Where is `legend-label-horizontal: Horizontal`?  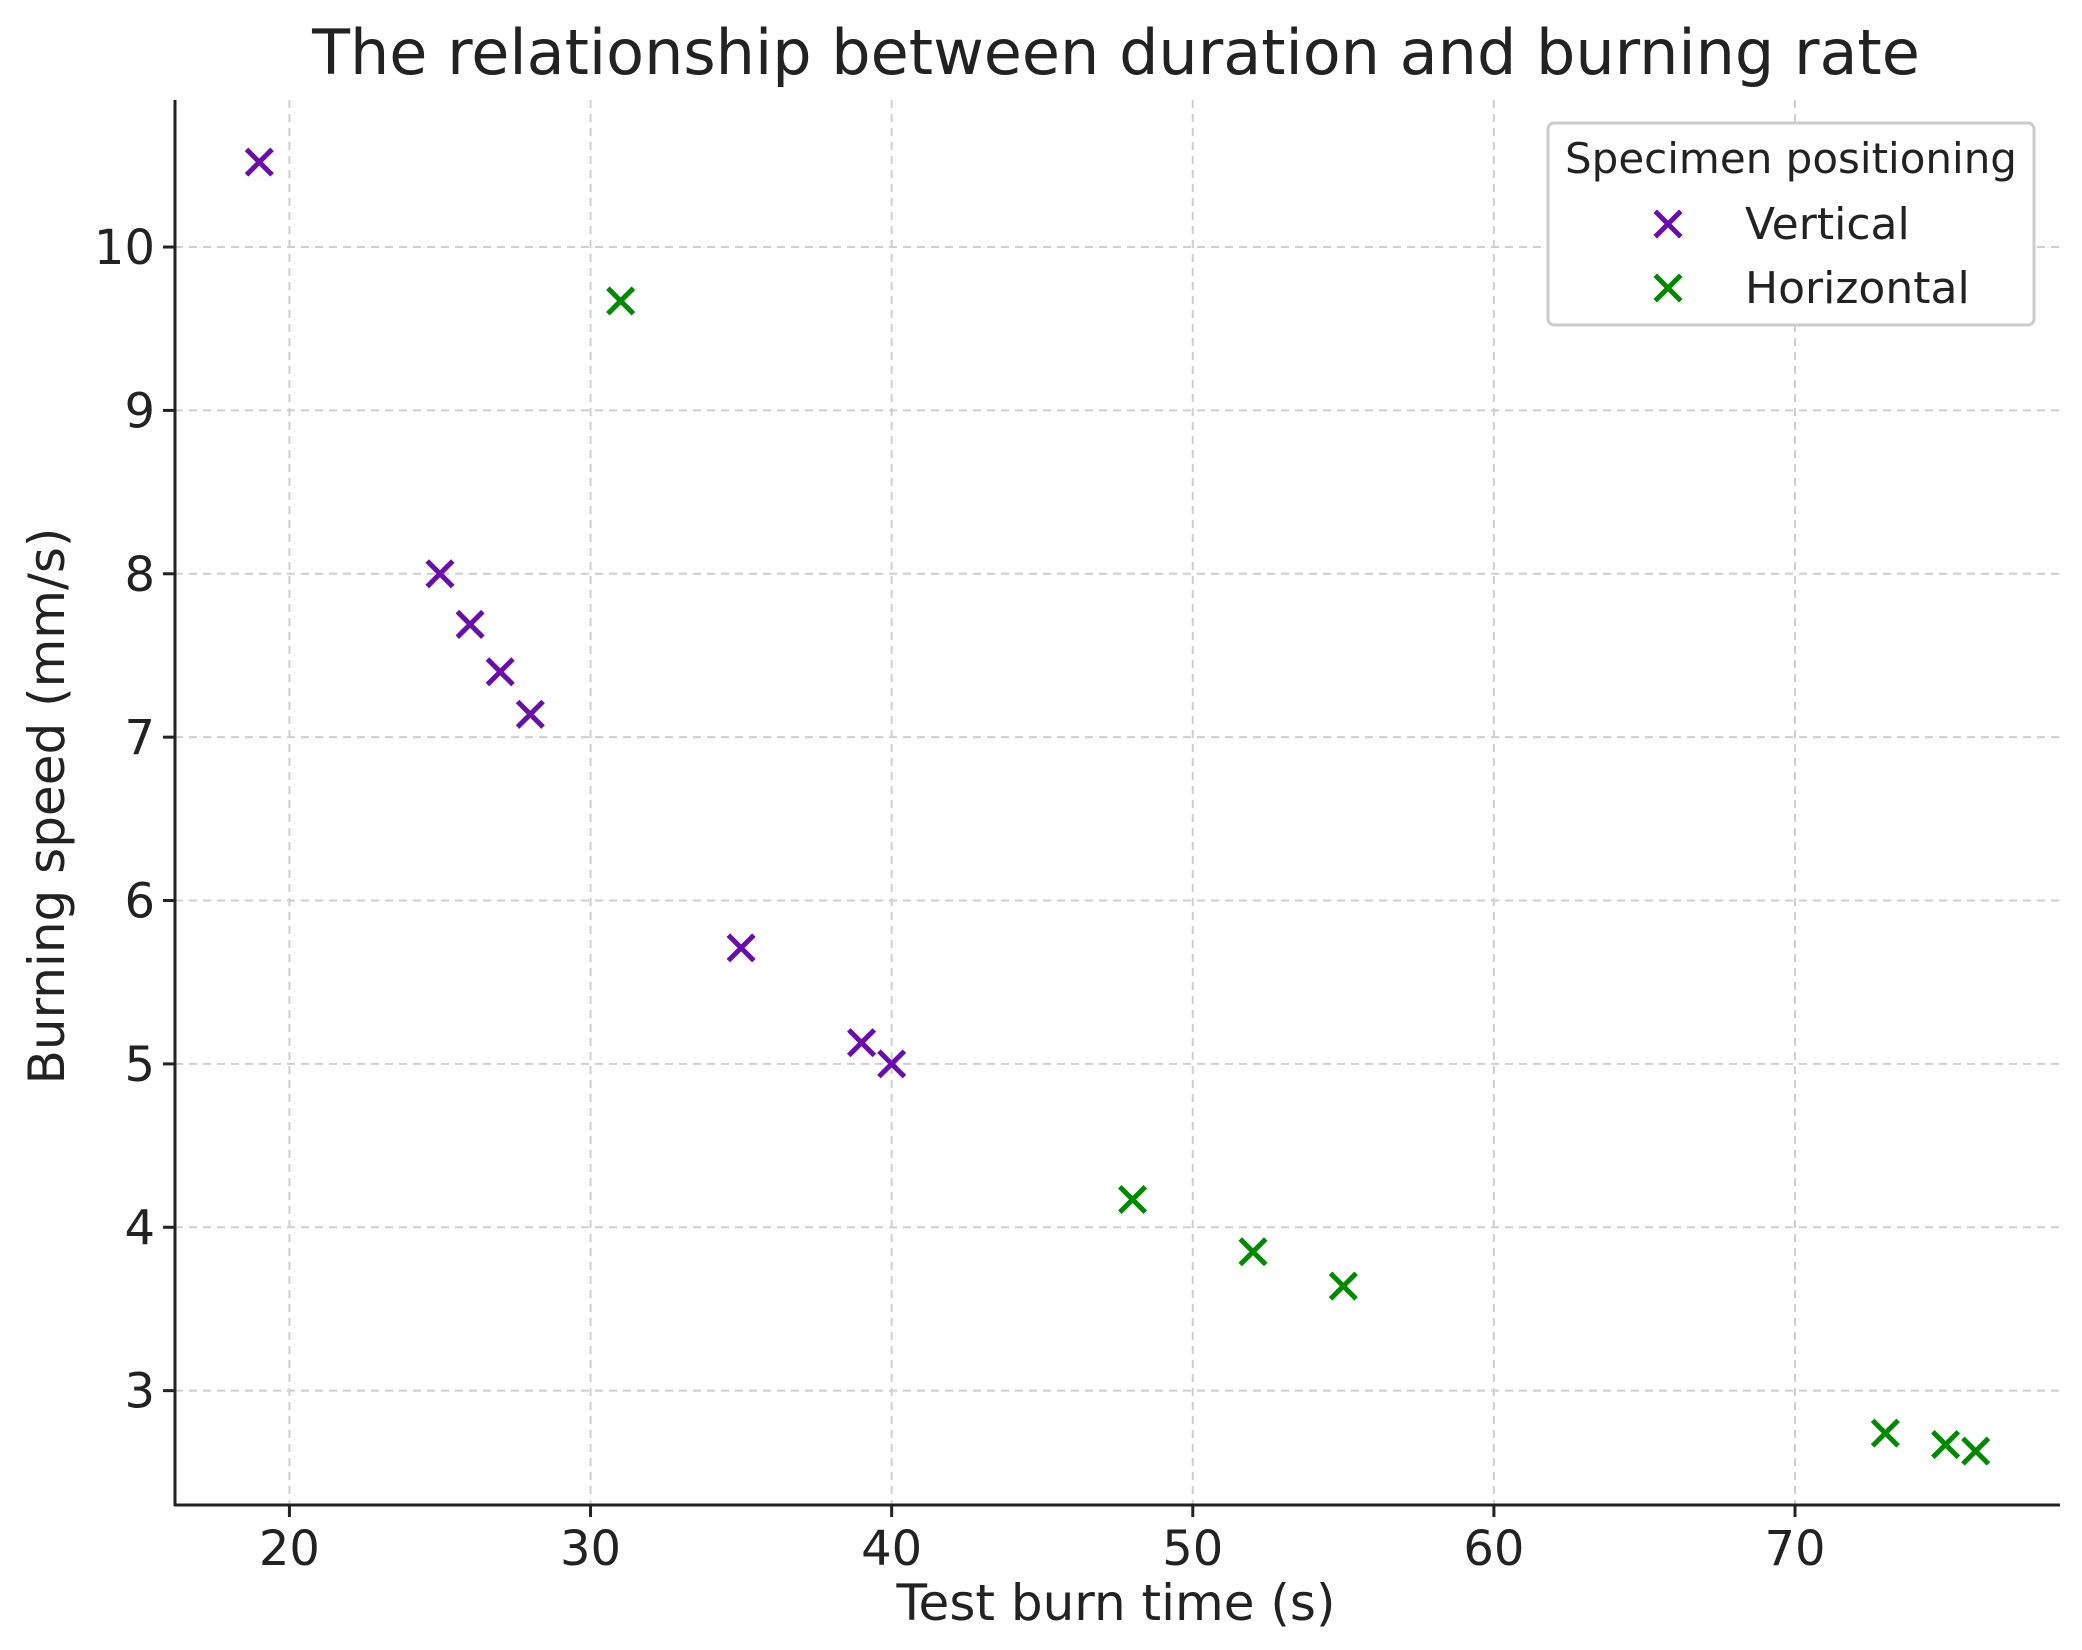 legend-label-horizontal: Horizontal is located at coordinates (1857, 288).